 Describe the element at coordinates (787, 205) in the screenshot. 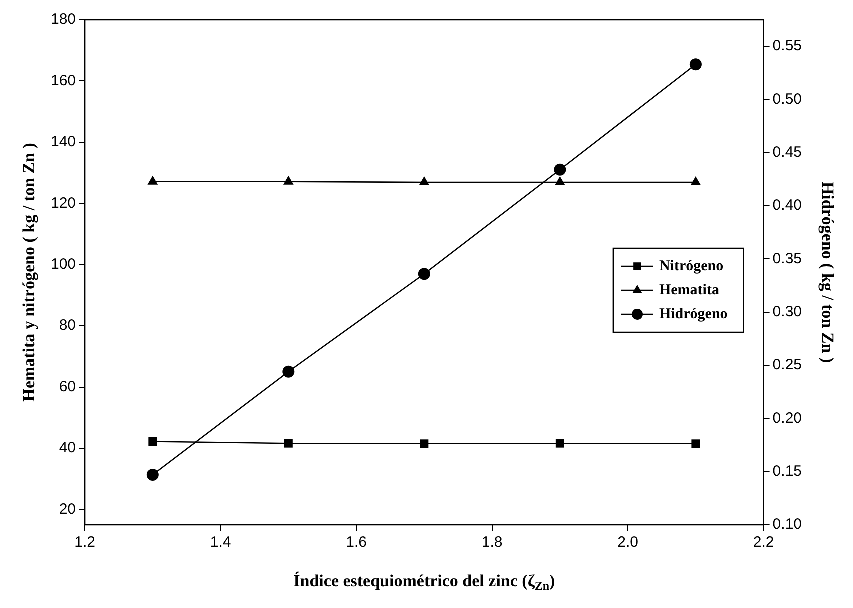

I see `y2-tick-label: 0.40` at that location.